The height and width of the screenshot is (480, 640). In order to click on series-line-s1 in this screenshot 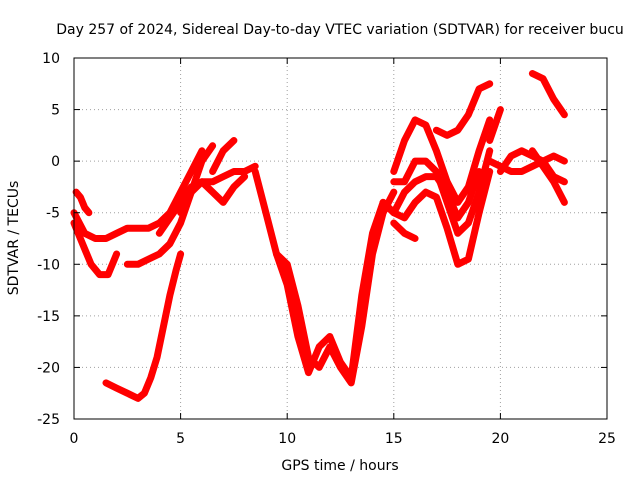, I will do `click(138, 194)`.